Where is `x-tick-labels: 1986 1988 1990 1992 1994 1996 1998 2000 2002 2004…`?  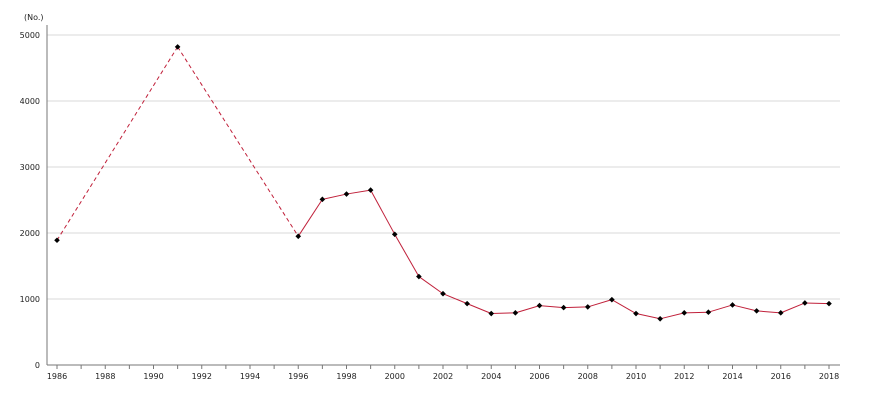
x-tick-labels: 1986 1988 1990 1992 1994 1996 1998 2000 2002 2004… is located at coordinates (443, 373).